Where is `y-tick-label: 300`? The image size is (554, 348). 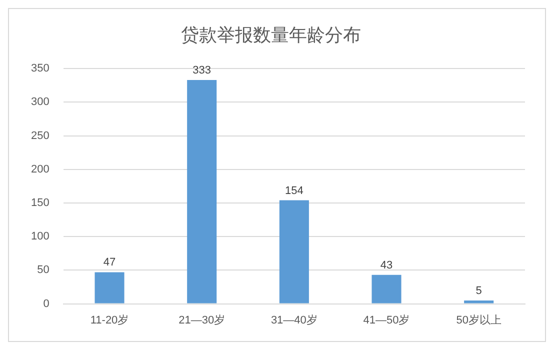
y-tick-label: 300 is located at coordinates (40, 102).